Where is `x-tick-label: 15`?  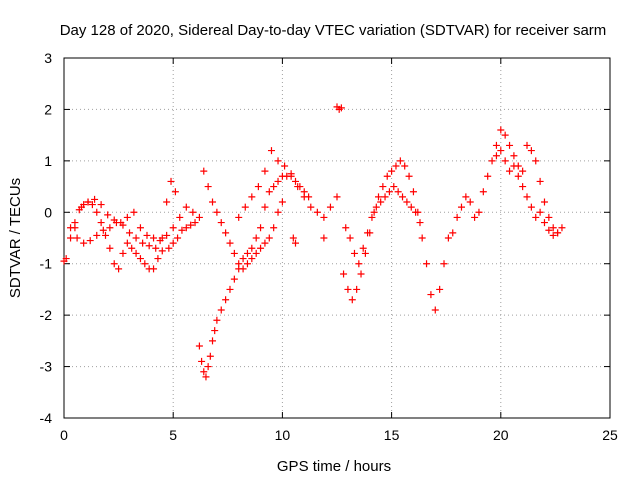
x-tick-label: 15 is located at coordinates (392, 435).